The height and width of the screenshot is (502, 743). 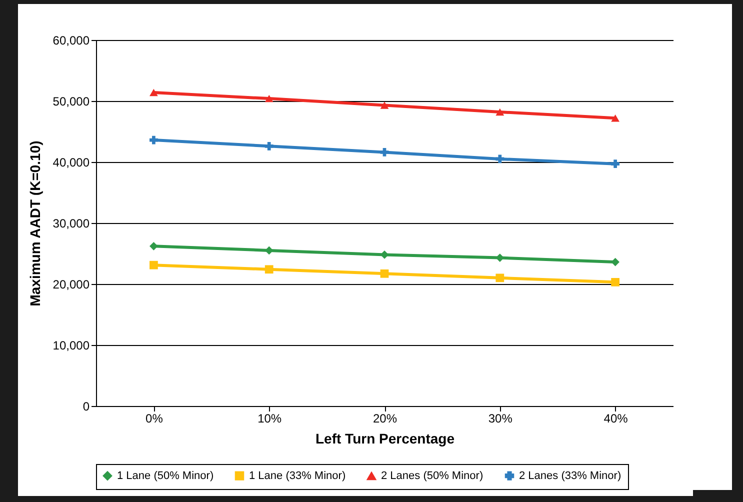 I want to click on x-tick-label: 30%, so click(x=500, y=419).